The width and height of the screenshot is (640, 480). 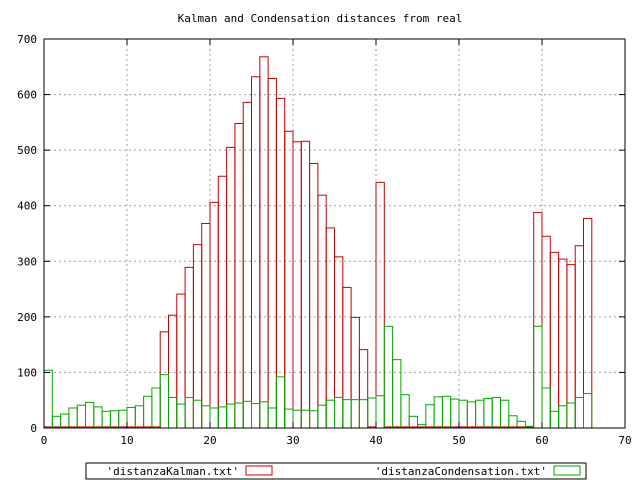 I want to click on legend-swatch-condensation, so click(x=567, y=470).